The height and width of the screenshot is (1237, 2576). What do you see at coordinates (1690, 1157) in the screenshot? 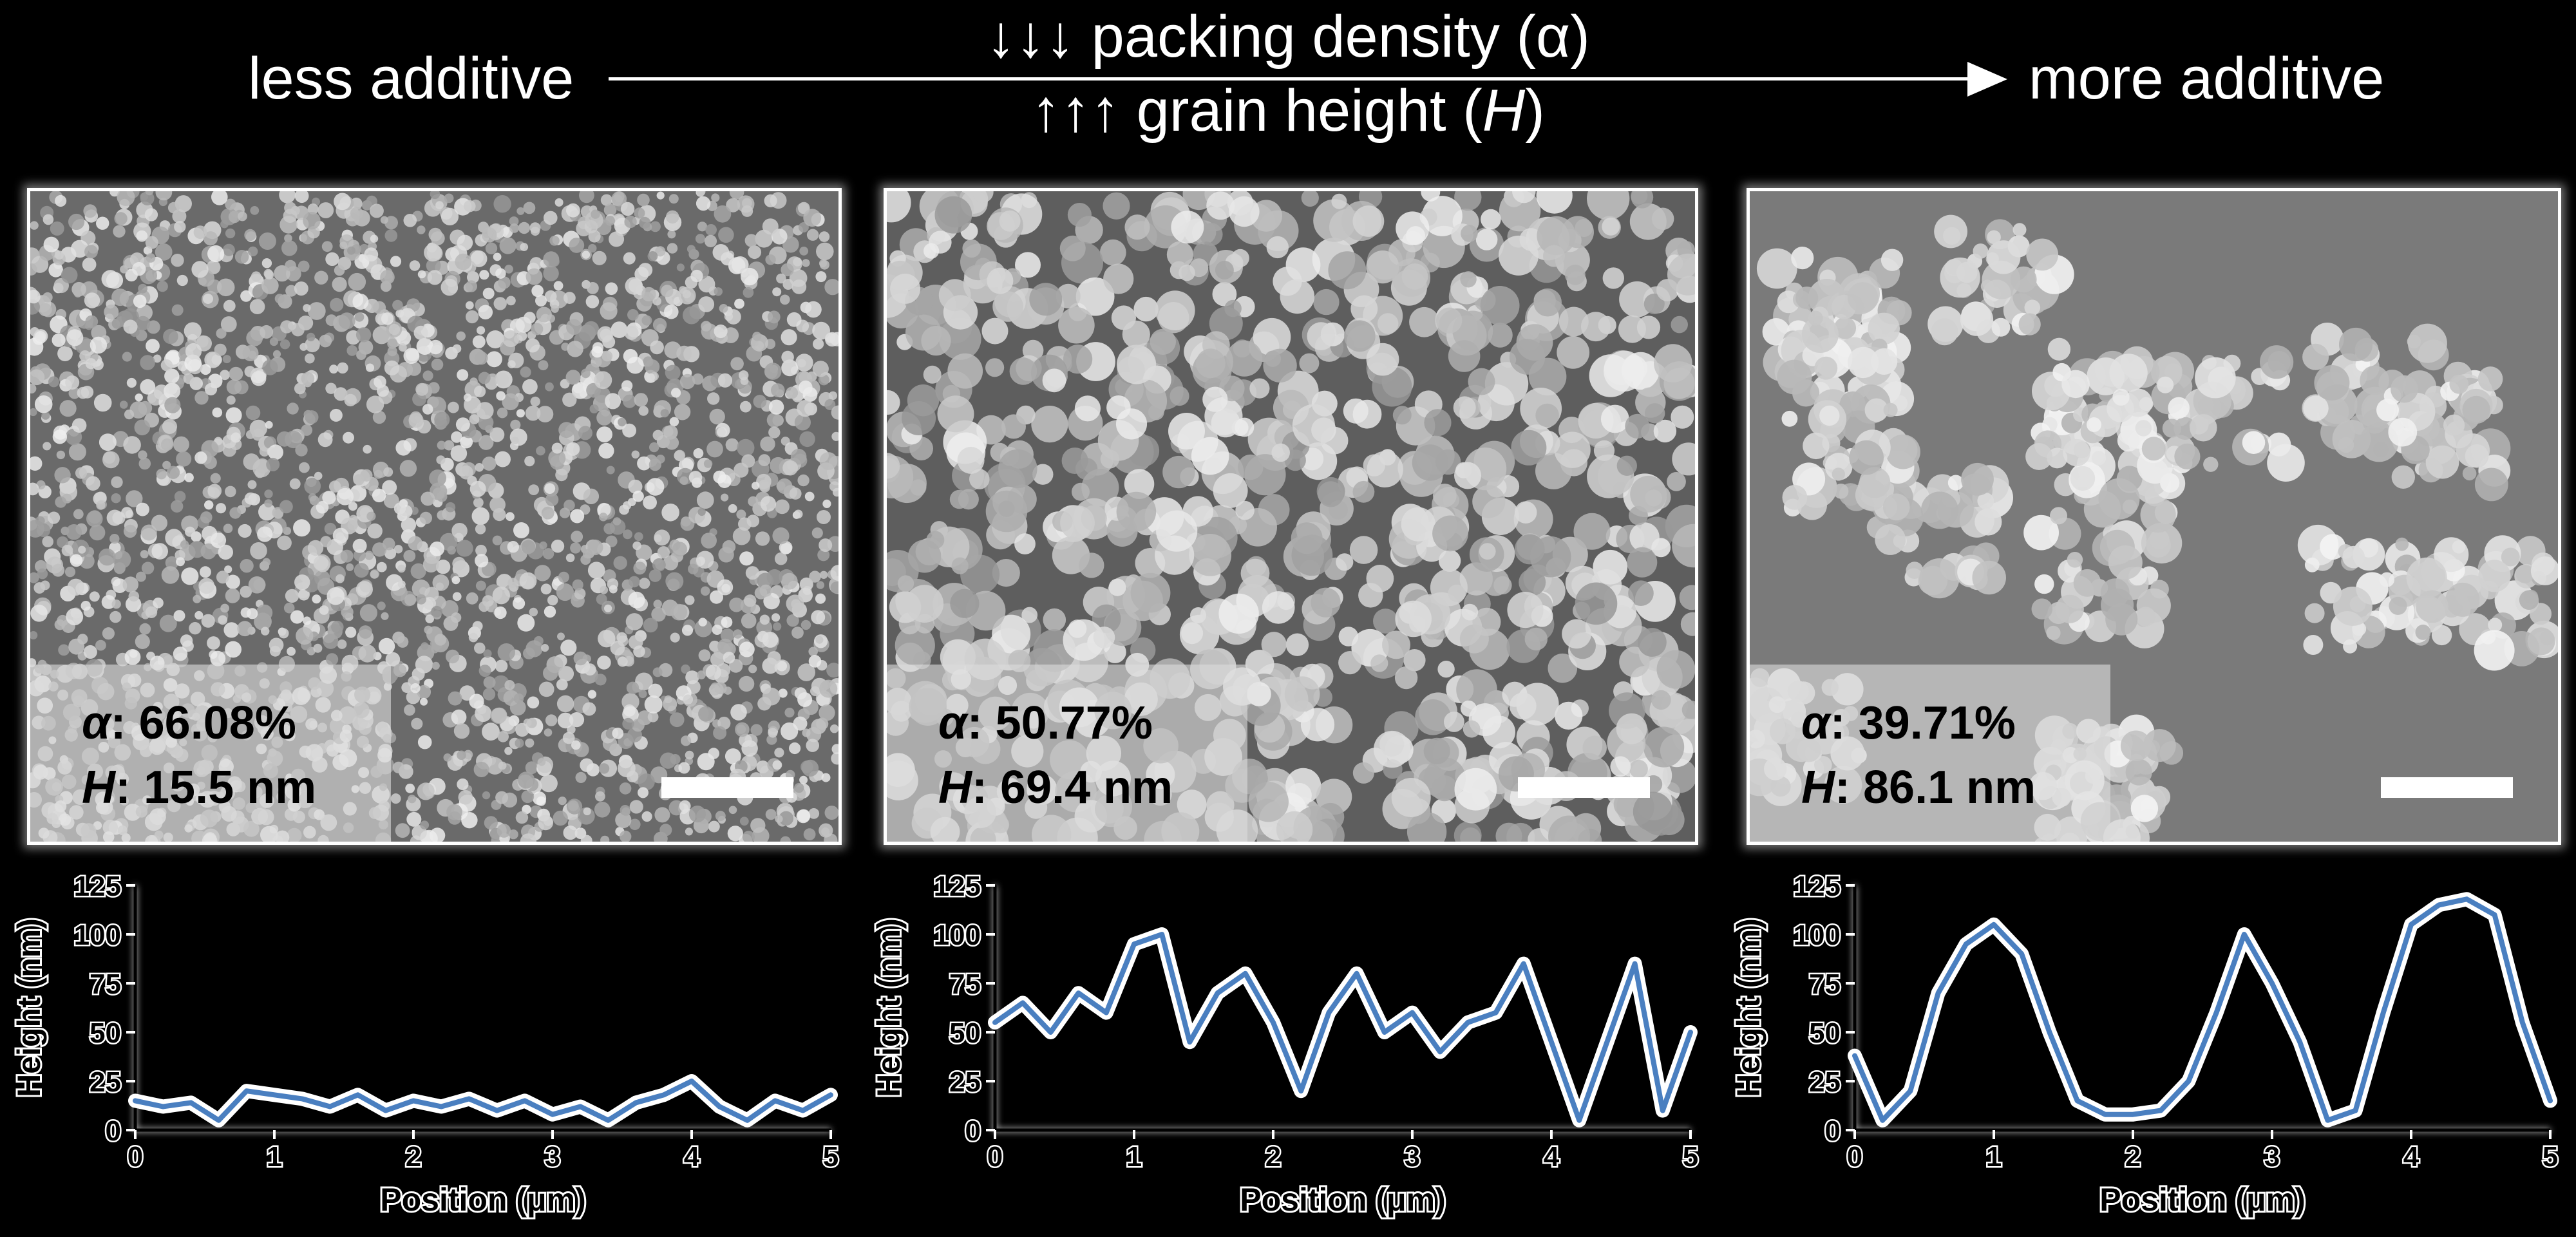
I see `x-tick-label: 5` at bounding box center [1690, 1157].